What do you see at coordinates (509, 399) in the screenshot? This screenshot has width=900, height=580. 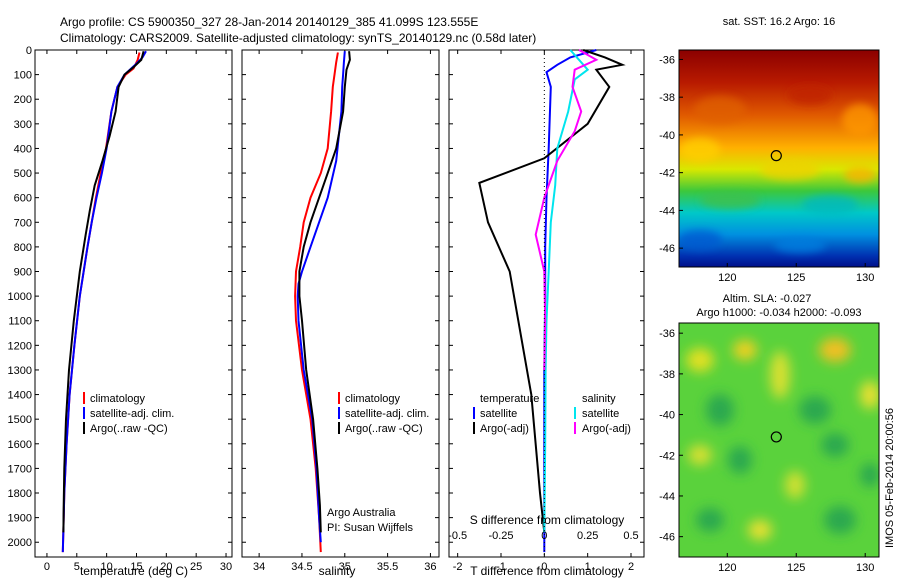 I see `legend-title-temperature: temperature` at bounding box center [509, 399].